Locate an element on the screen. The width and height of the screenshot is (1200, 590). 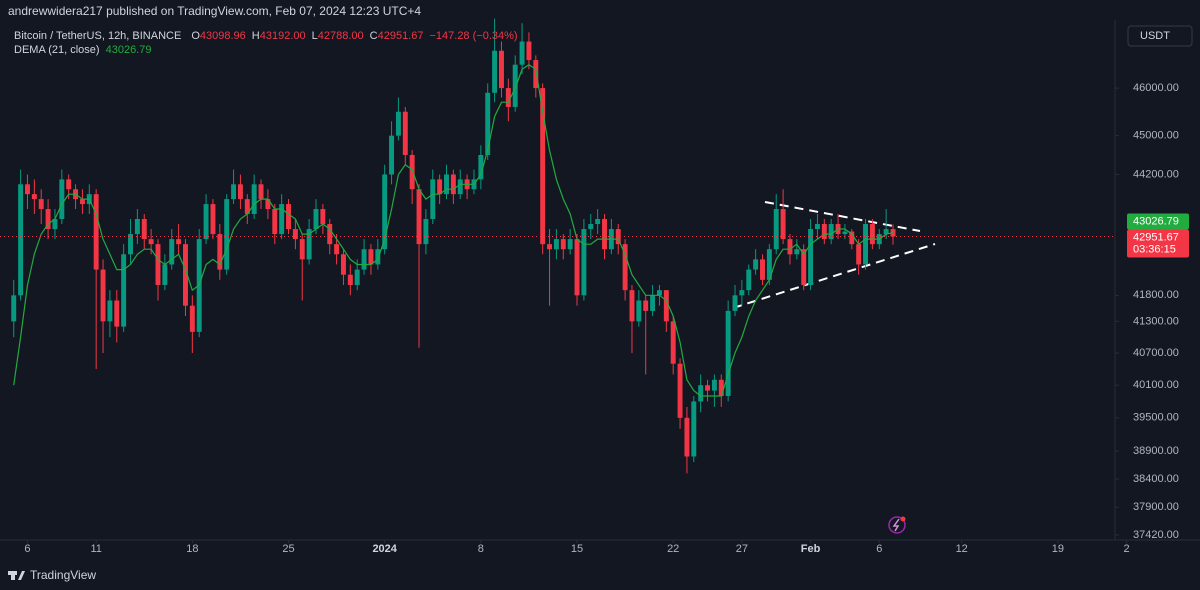
brand-name: TradingView is located at coordinates (63, 575).